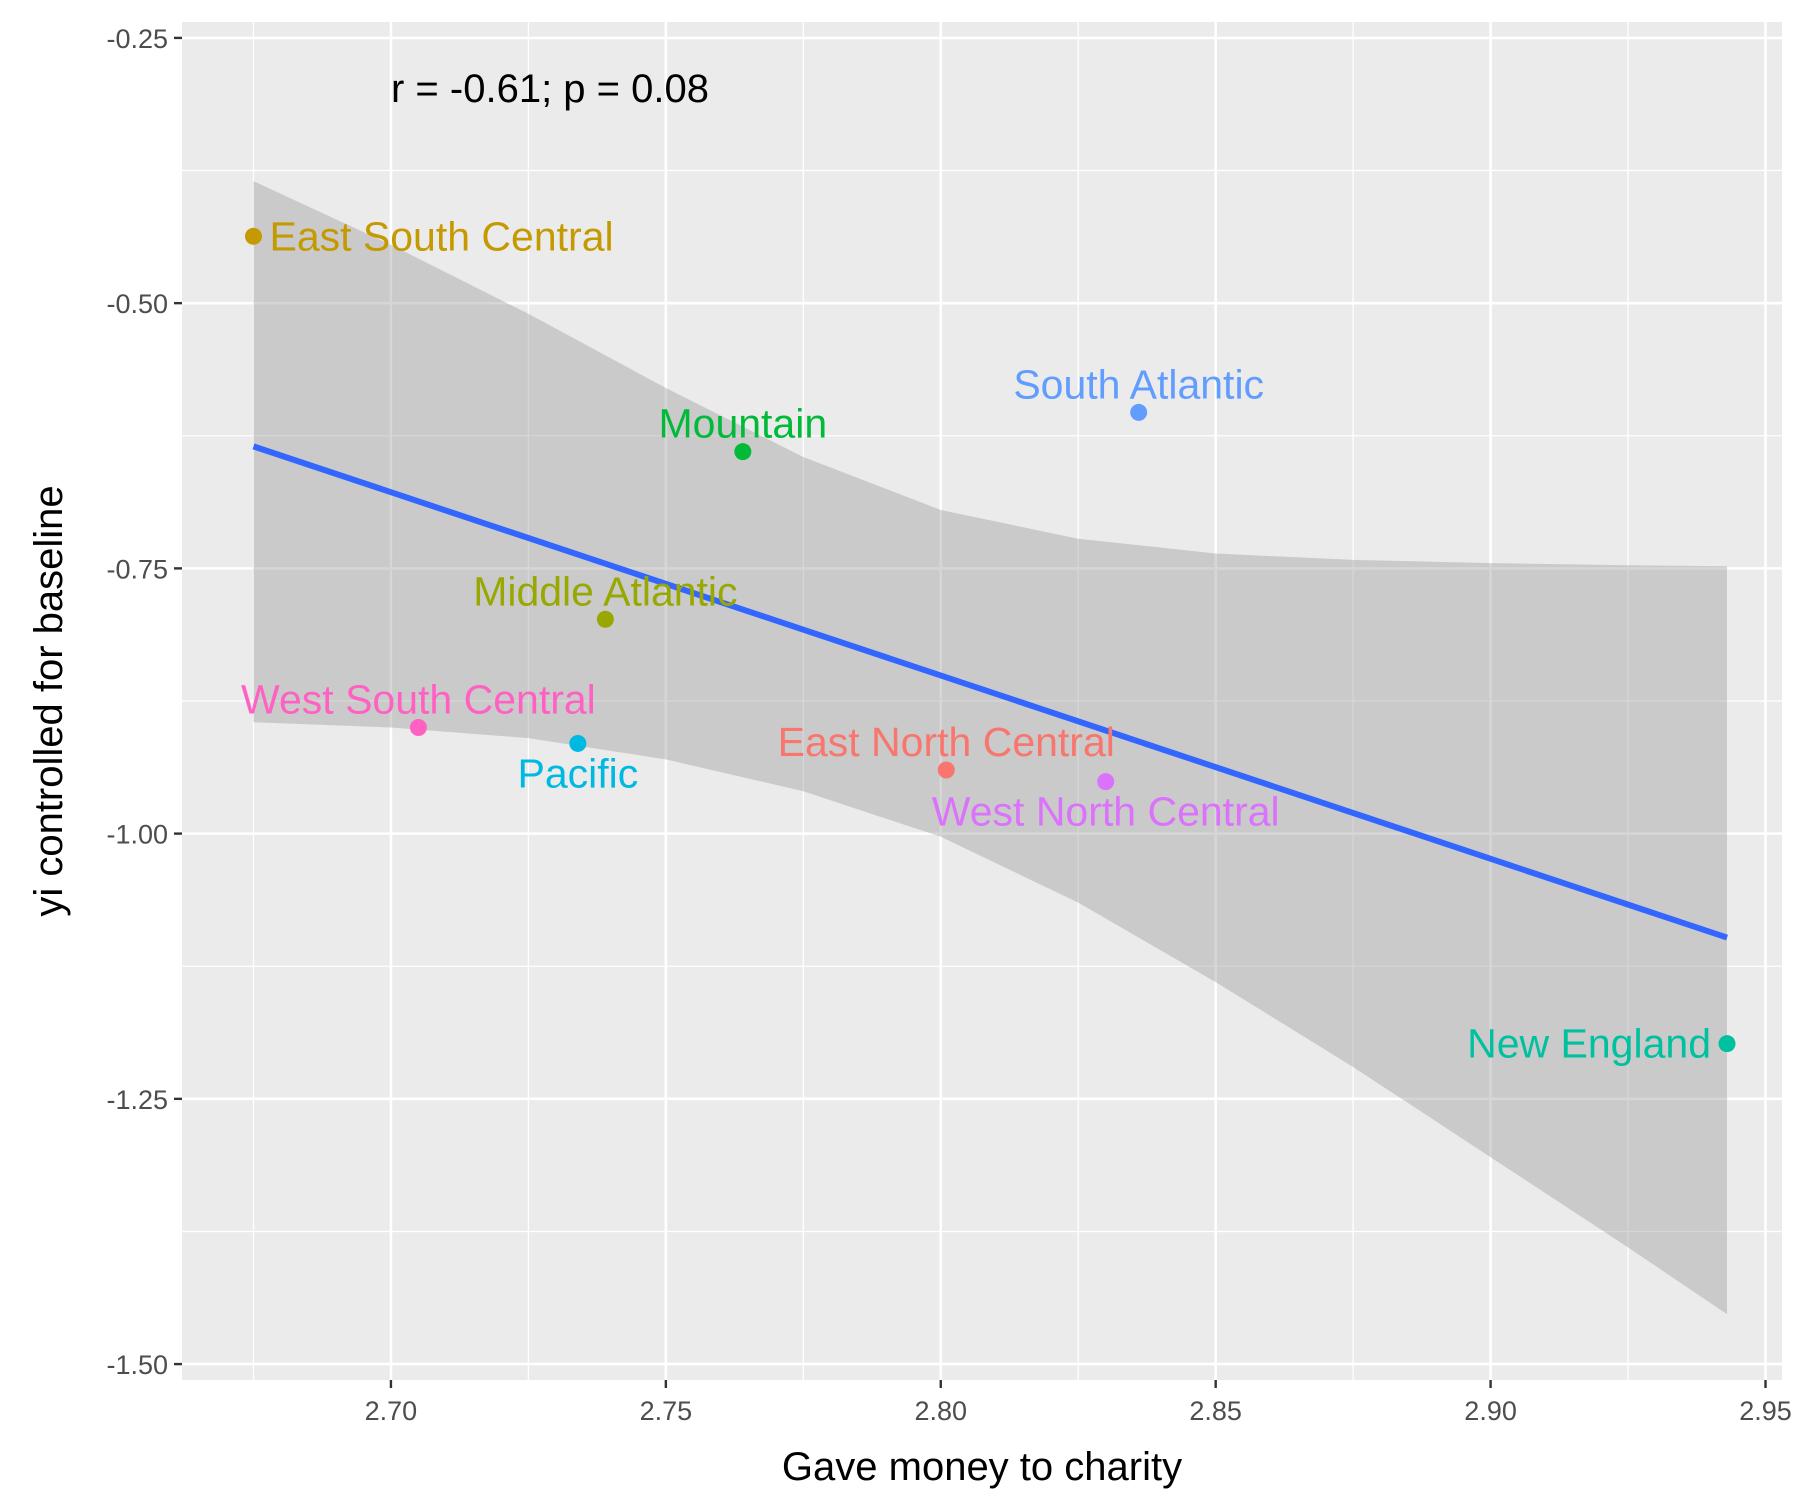  What do you see at coordinates (1490, 1411) in the screenshot?
I see `x-tick-label: 2.90` at bounding box center [1490, 1411].